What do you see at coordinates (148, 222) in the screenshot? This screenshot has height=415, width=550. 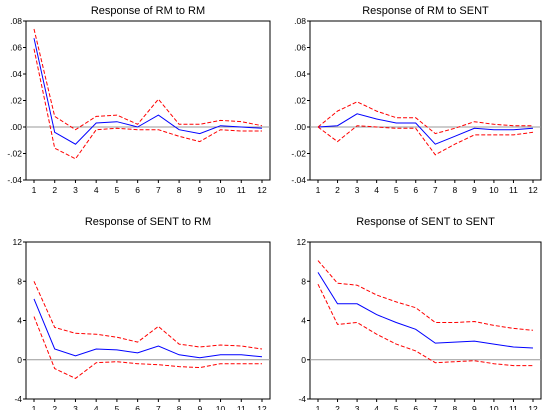 I see `panel-title: Response of SENT to RM` at bounding box center [148, 222].